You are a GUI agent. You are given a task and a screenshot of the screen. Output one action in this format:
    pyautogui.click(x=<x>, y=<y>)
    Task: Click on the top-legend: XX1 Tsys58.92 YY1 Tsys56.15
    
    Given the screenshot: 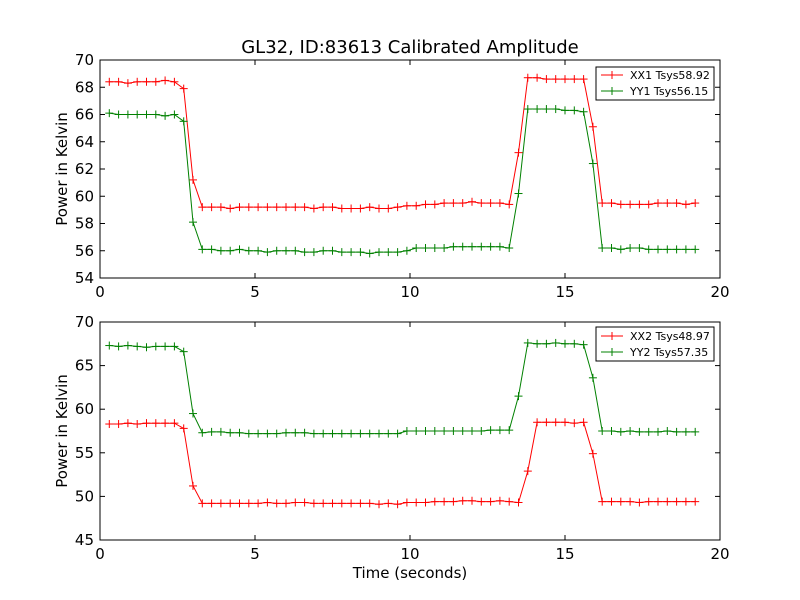 What is the action you would take?
    pyautogui.click(x=655, y=83)
    